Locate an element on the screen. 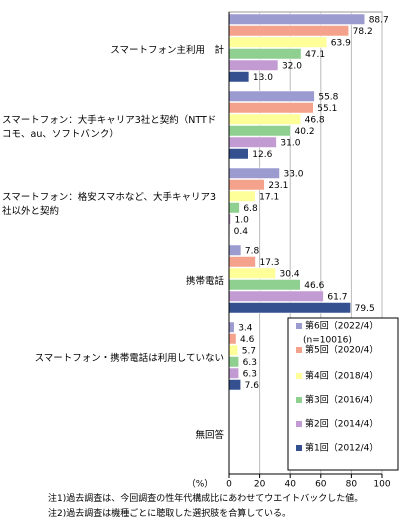  value-label: 40.2 is located at coordinates (305, 132).